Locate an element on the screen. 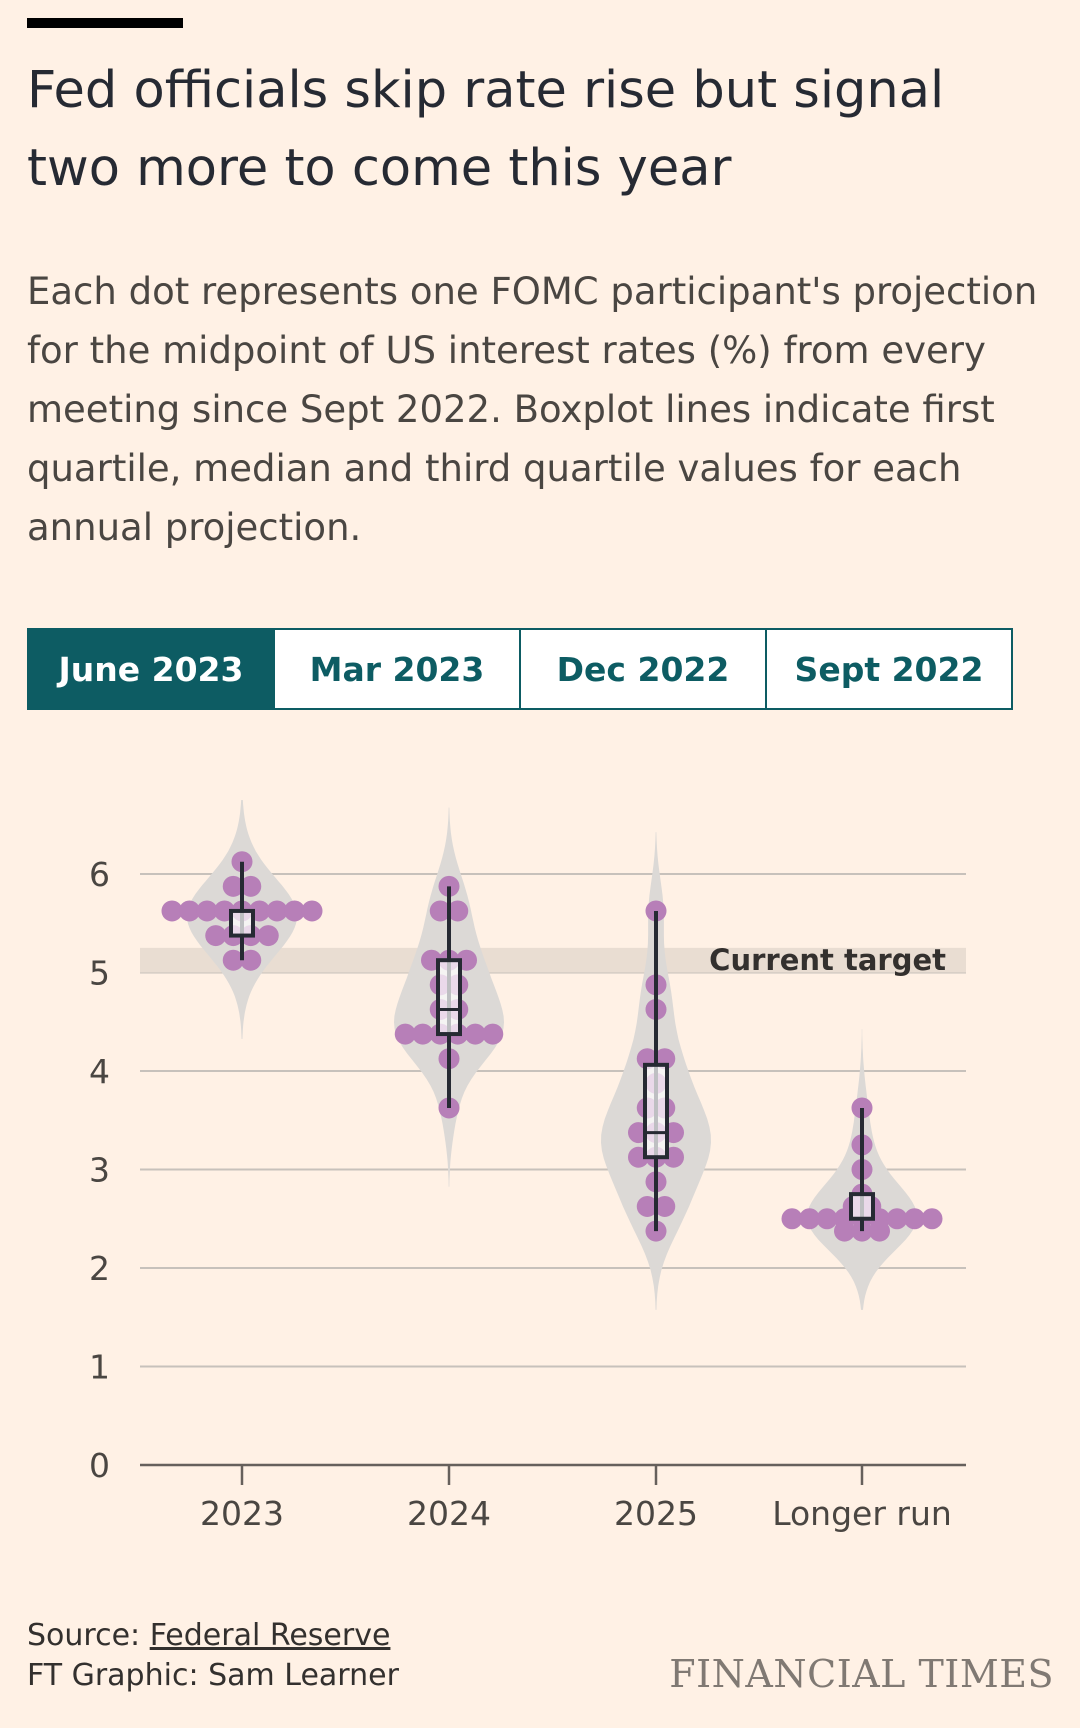 This screenshot has width=1080, height=1728. date-tabs: June 2023 Mar 2023 Dec 2022 Sept 2022 is located at coordinates (520, 669).